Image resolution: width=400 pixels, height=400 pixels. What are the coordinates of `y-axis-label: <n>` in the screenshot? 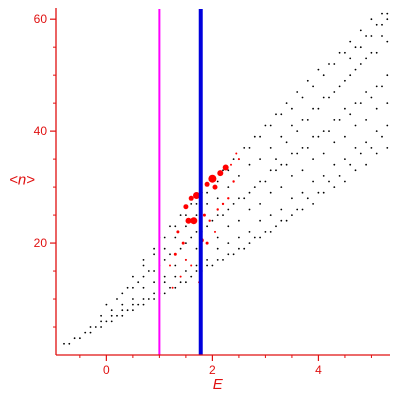 It's located at (22, 179).